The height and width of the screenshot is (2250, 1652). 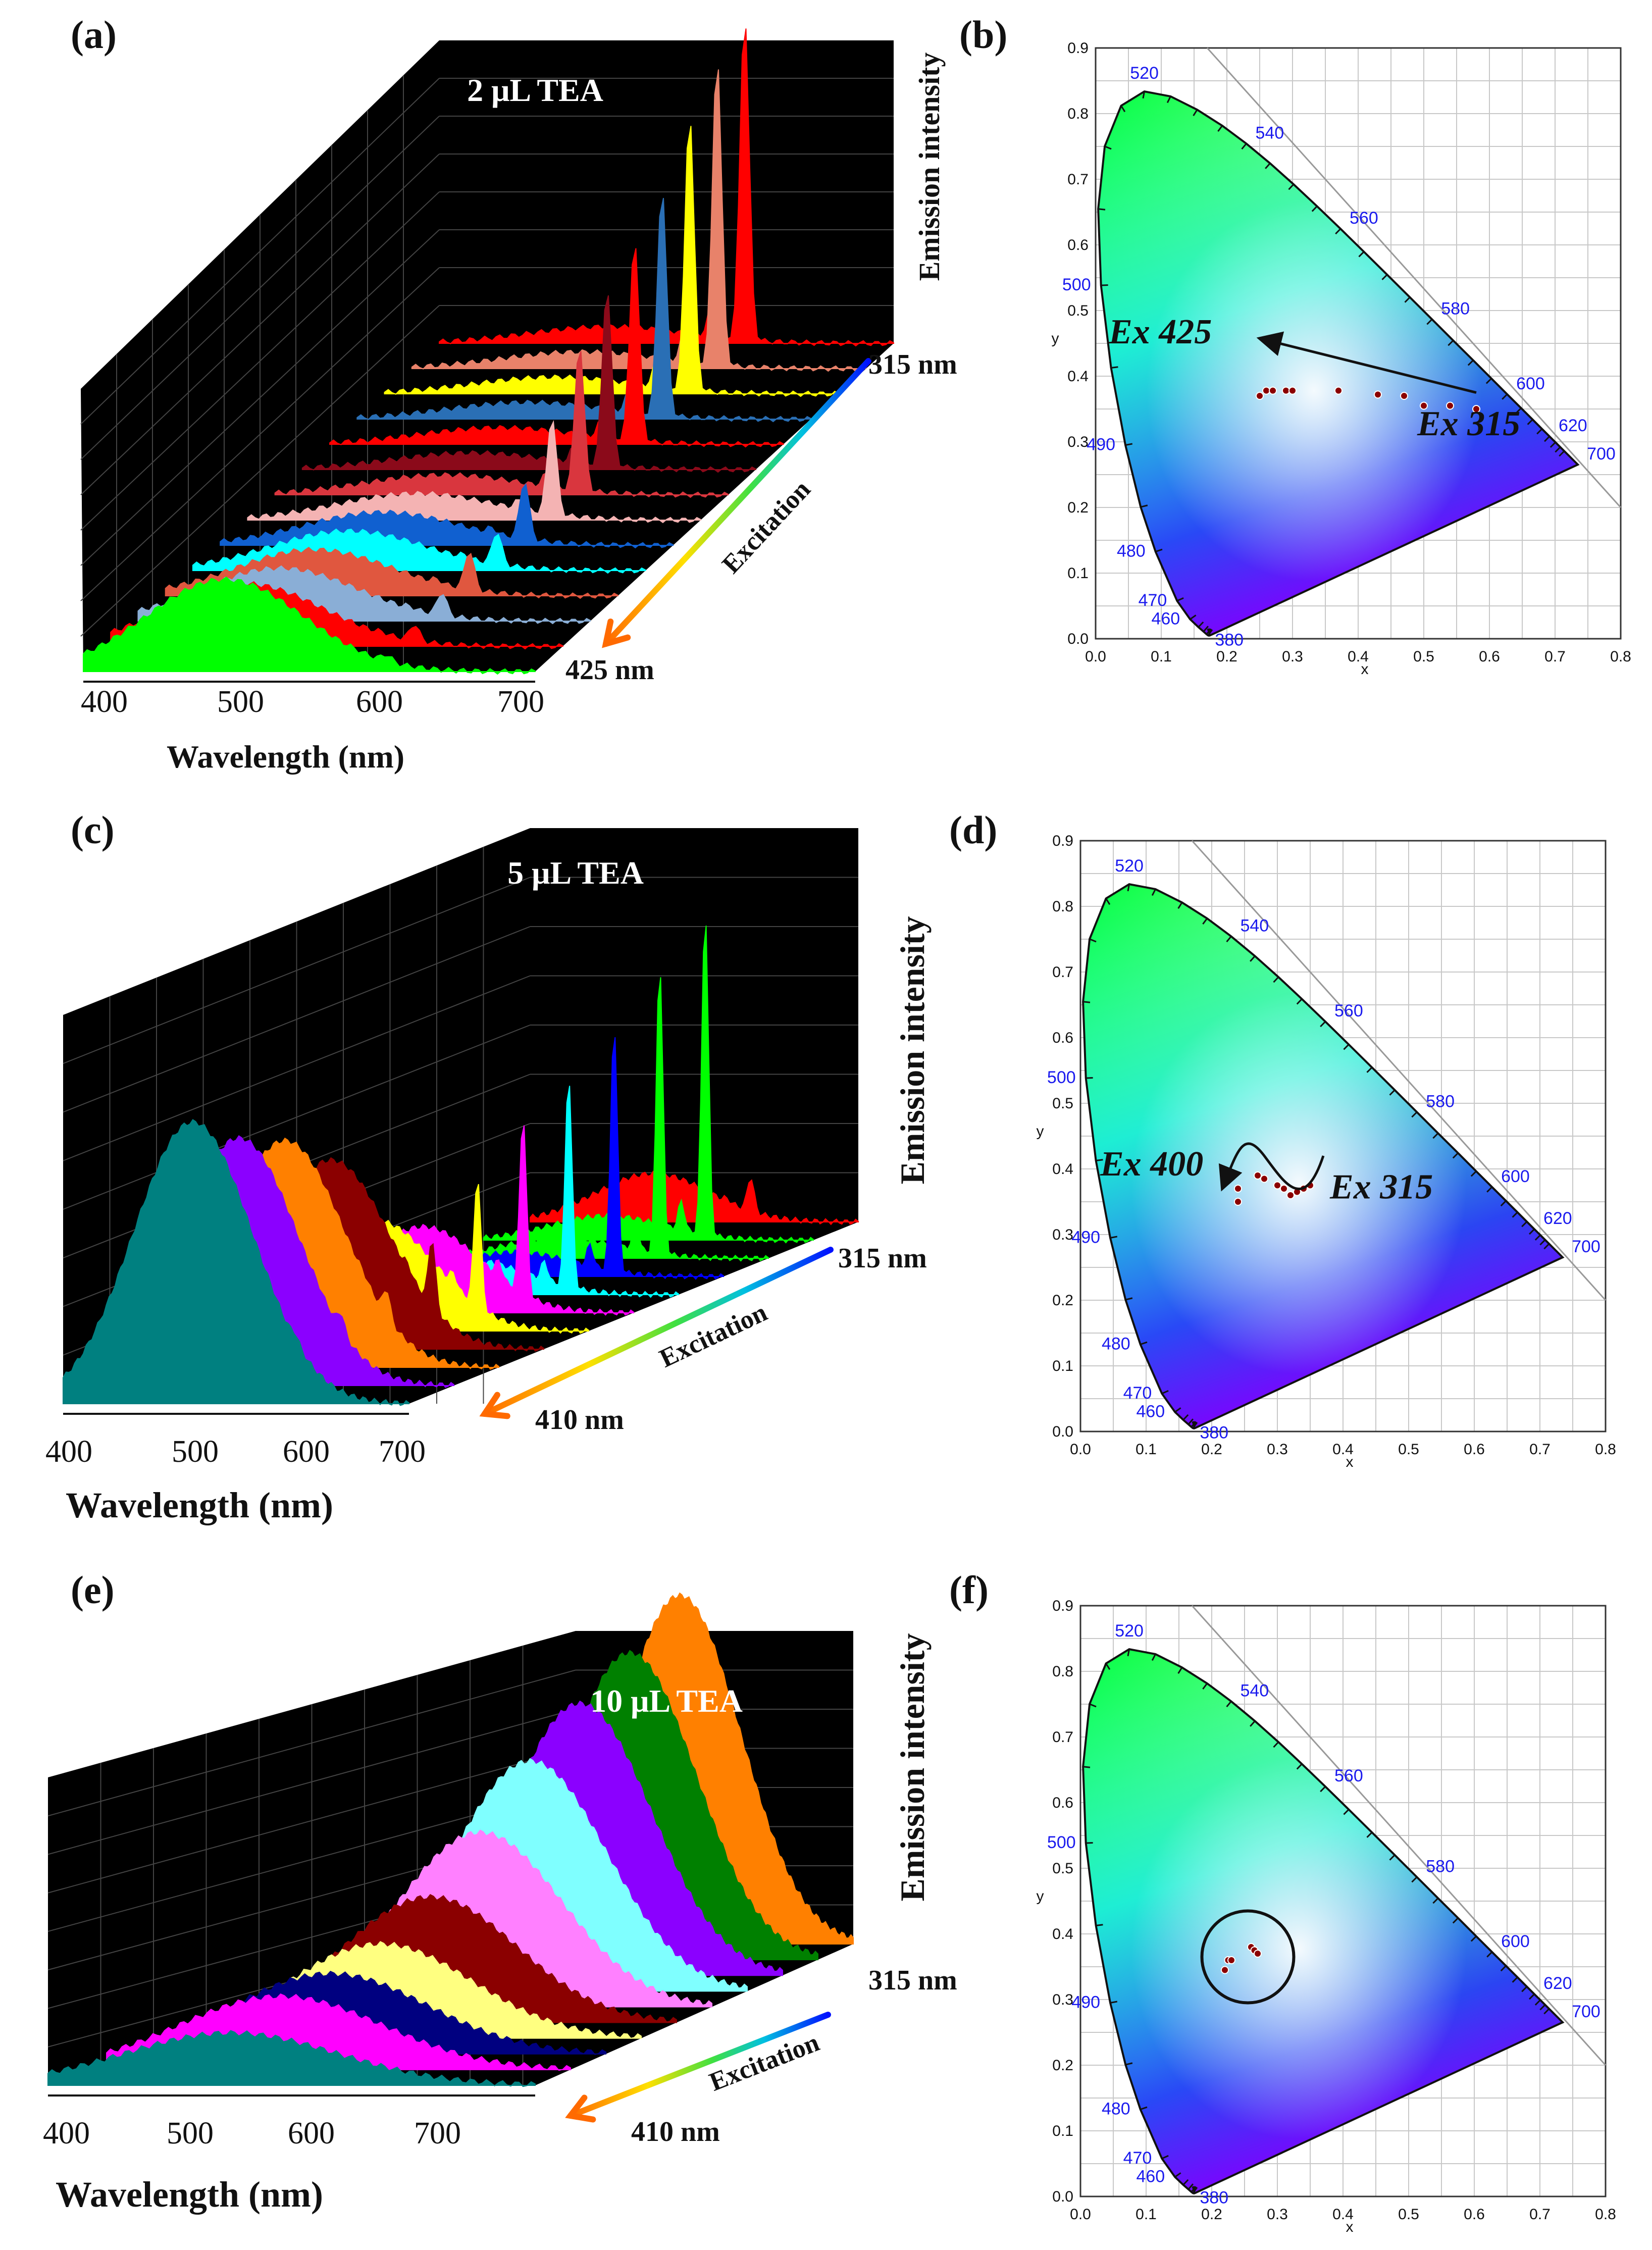 I want to click on annotation-end: Ex 315, so click(x=1381, y=1187).